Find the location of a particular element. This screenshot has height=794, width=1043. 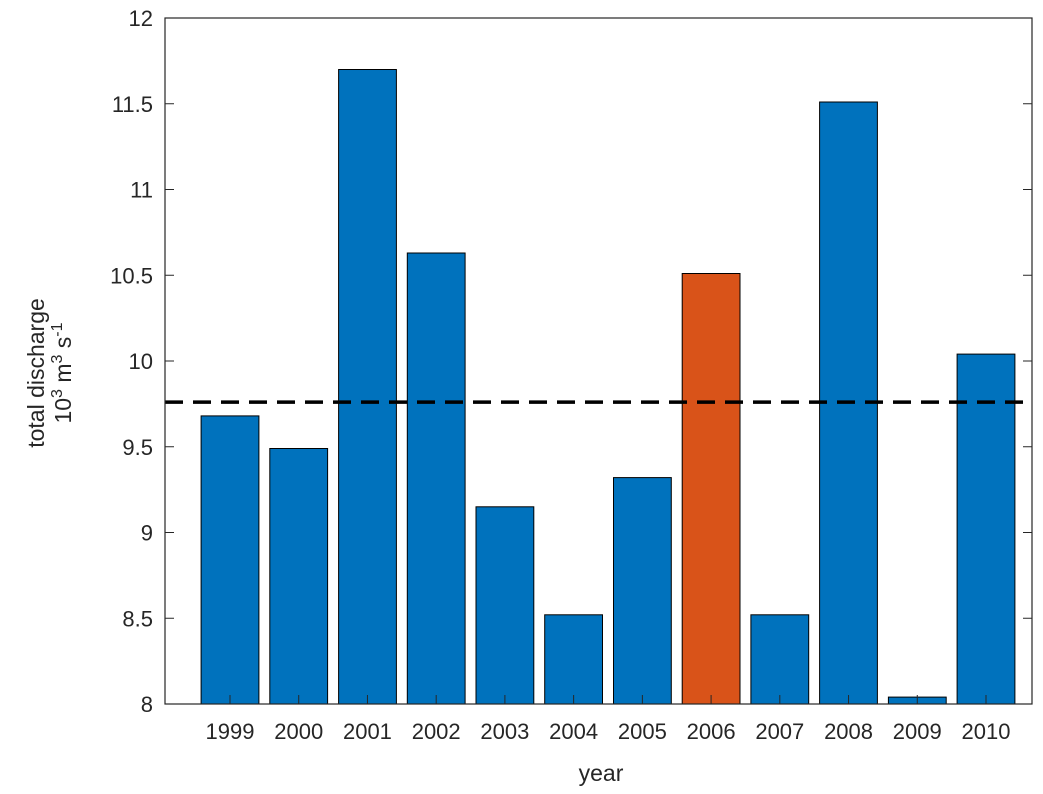

x-tick-label-2006: 2006 is located at coordinates (711, 731).